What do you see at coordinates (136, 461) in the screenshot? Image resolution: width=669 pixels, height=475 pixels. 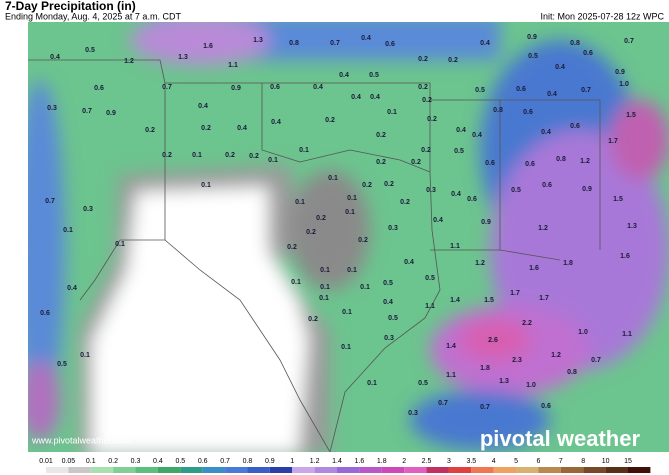 I see `colorbar-label: 0.3` at bounding box center [136, 461].